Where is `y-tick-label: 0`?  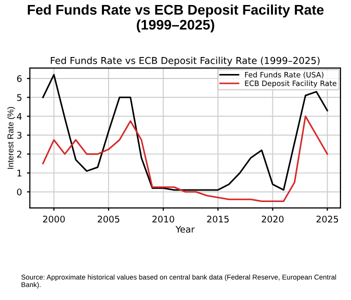
y-tick-label: 0 is located at coordinates (19, 192).